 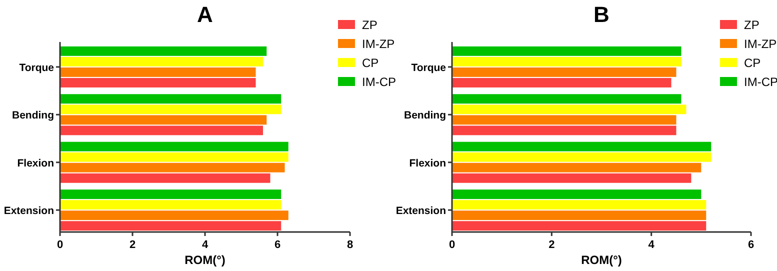 I want to click on chart-title: B, so click(x=602, y=14).